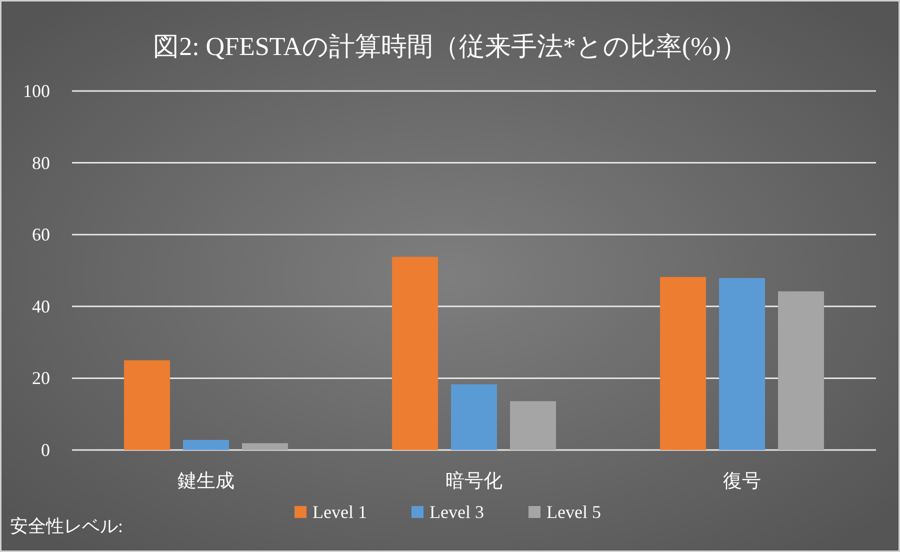 The width and height of the screenshot is (900, 552). What do you see at coordinates (474, 481) in the screenshot?
I see `x-tick-label: 暗号化` at bounding box center [474, 481].